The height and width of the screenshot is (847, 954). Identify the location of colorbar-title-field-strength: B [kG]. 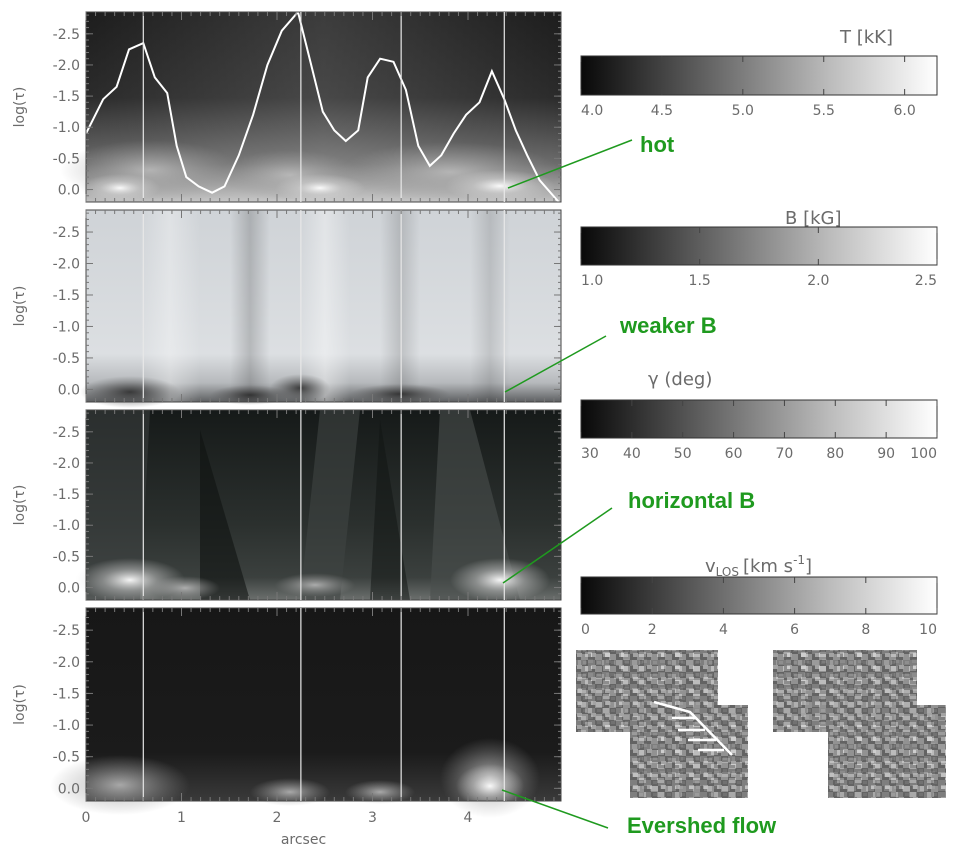
(813, 218).